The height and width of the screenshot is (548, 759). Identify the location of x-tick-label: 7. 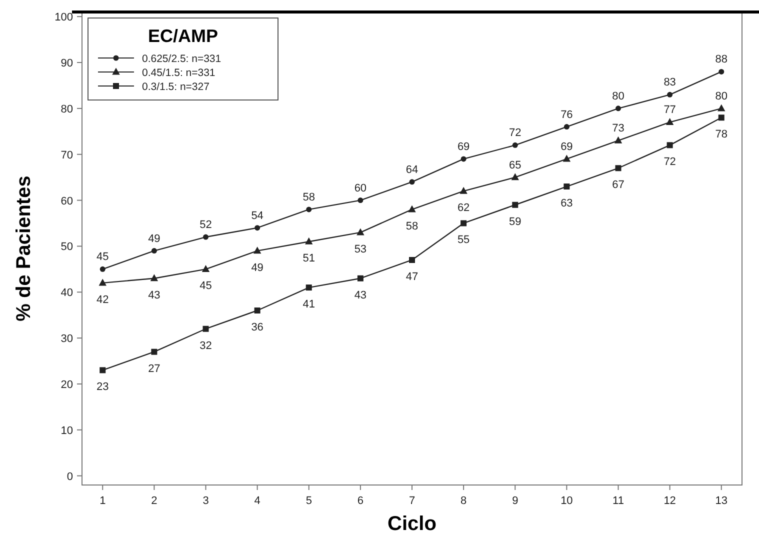
(412, 501).